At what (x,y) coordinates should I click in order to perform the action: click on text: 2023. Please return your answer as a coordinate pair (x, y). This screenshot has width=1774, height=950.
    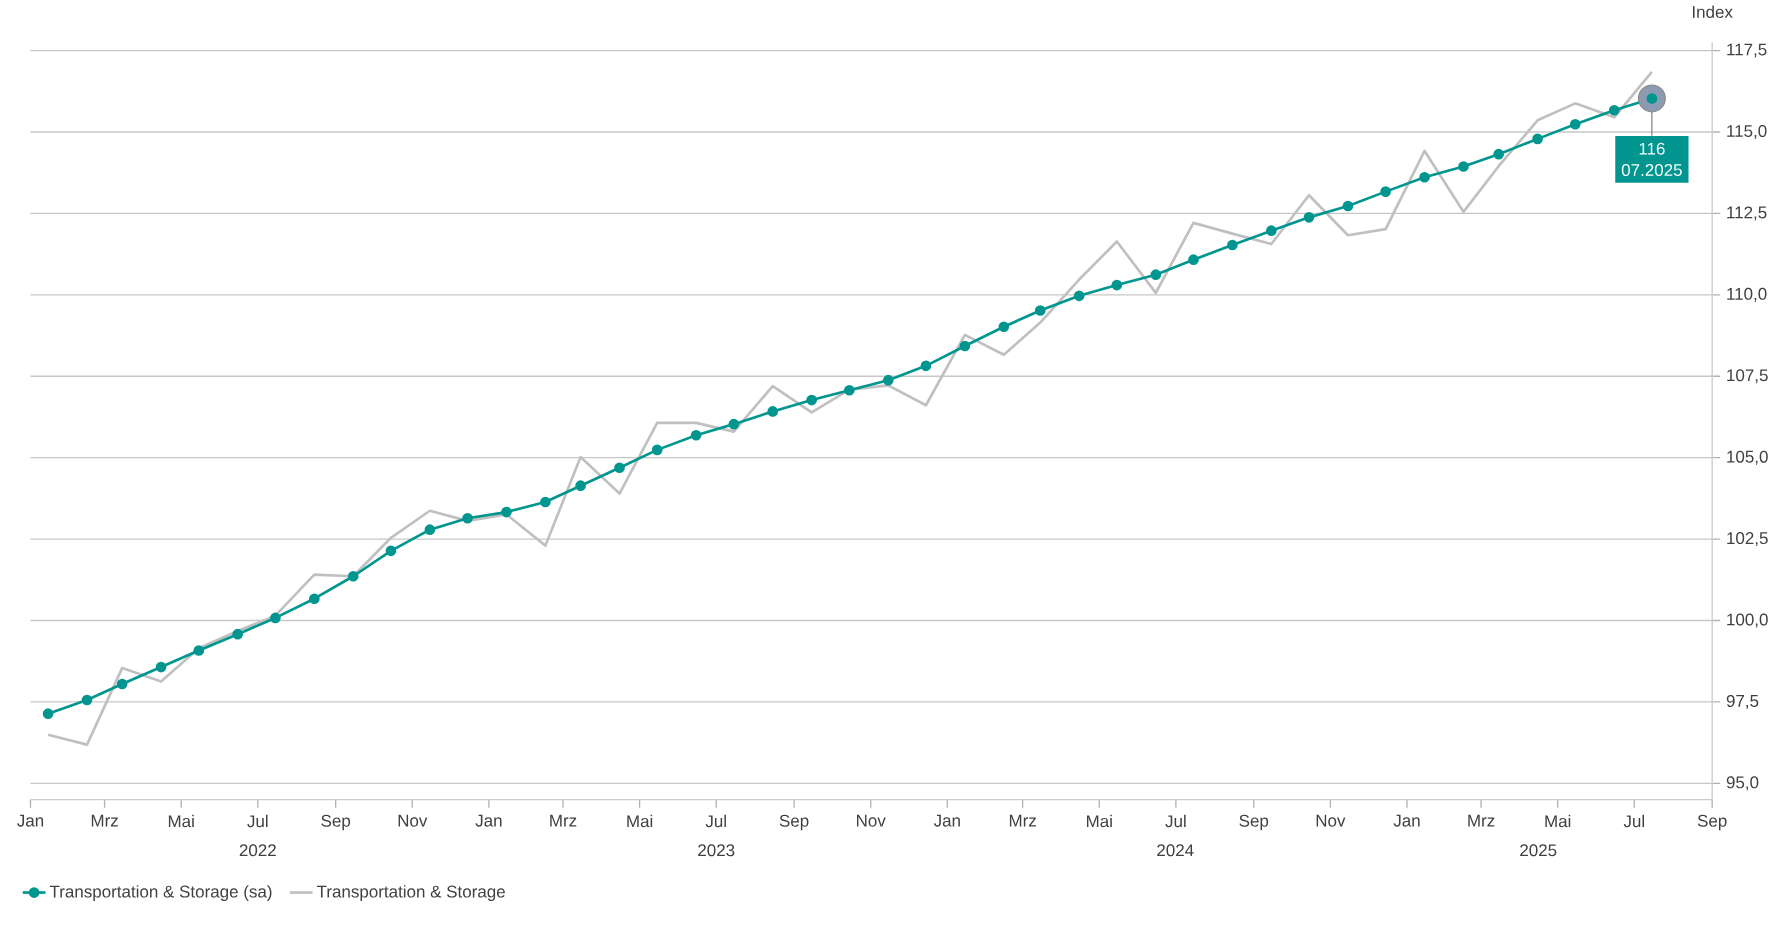
    Looking at the image, I should click on (716, 850).